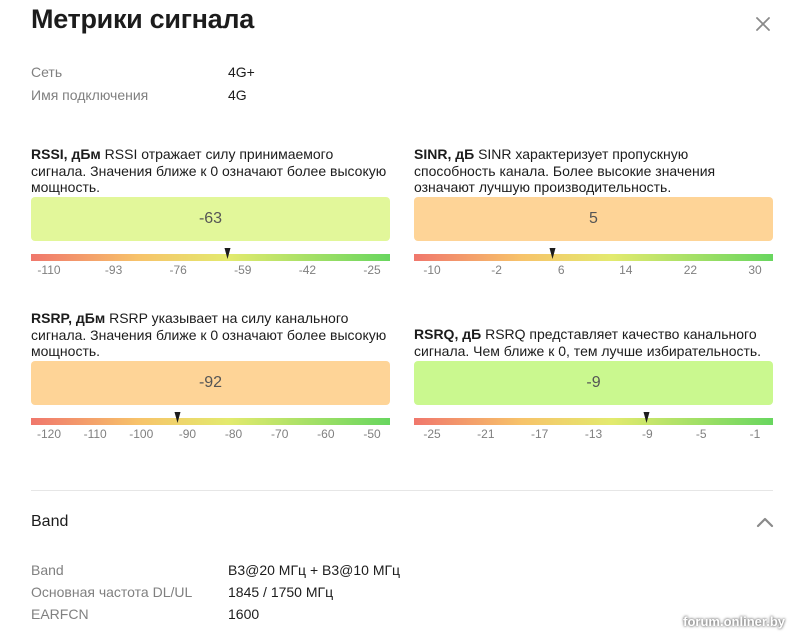 Image resolution: width=800 pixels, height=637 pixels. Describe the element at coordinates (210, 434) in the screenshot. I see `tick-labels: -120 -110 -100 -90 -80 -70 -60 -50` at that location.